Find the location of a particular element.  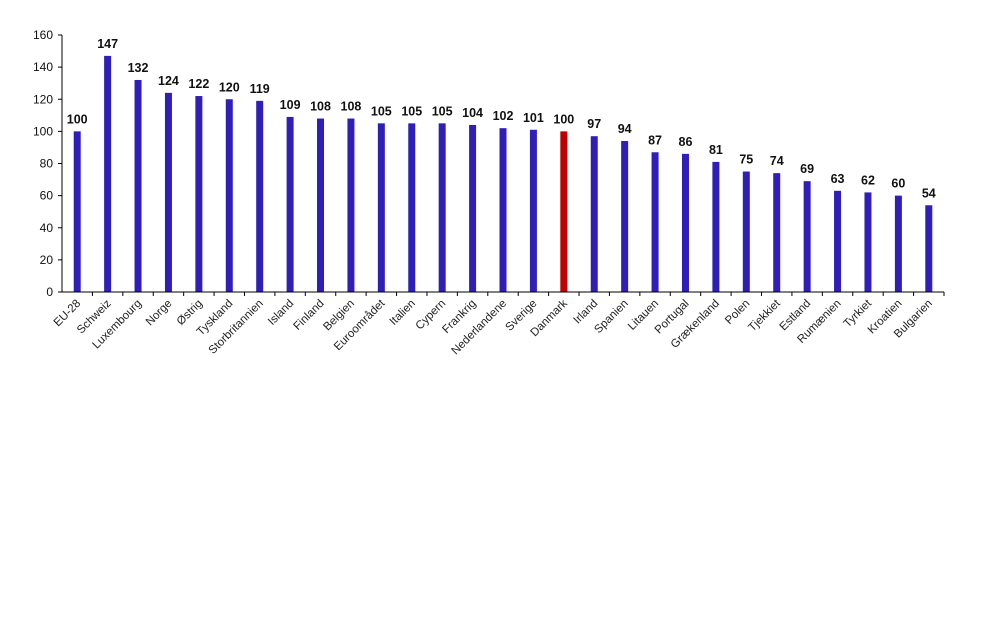

x-tick-label: Irland is located at coordinates (586, 312).